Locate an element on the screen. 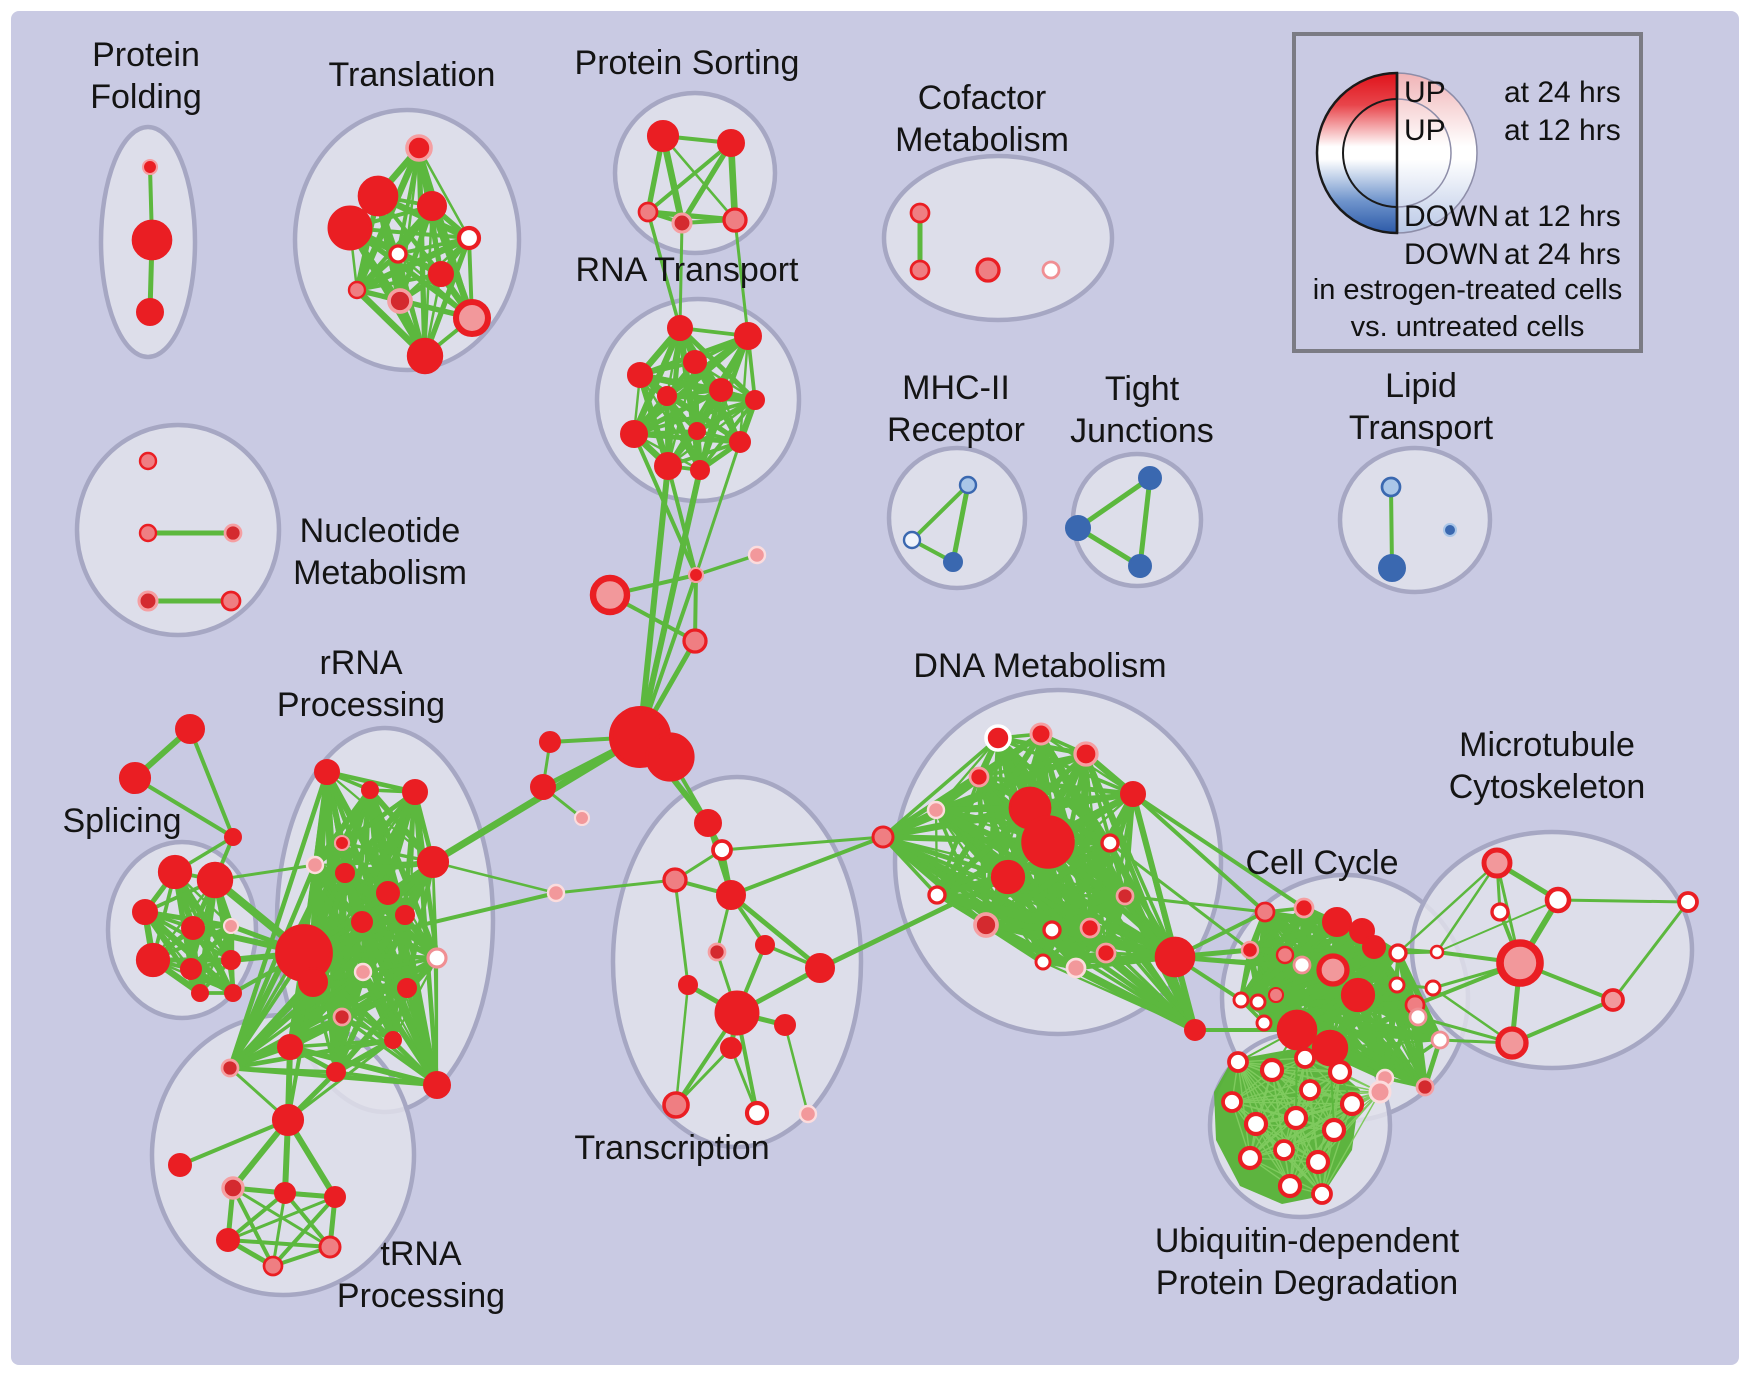 Image resolution: width=1750 pixels, height=1376 pixels. legend-direction: UP is located at coordinates (1425, 130).